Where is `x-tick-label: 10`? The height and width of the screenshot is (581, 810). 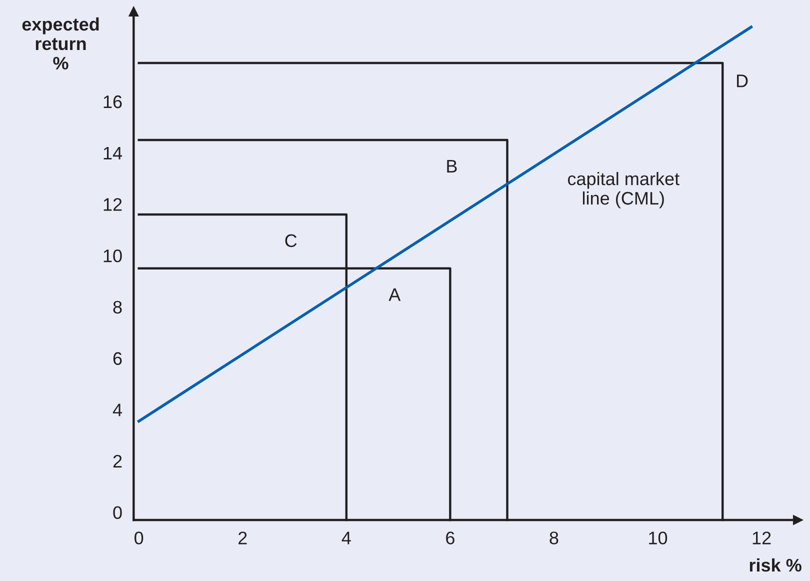
x-tick-label: 10 is located at coordinates (658, 538).